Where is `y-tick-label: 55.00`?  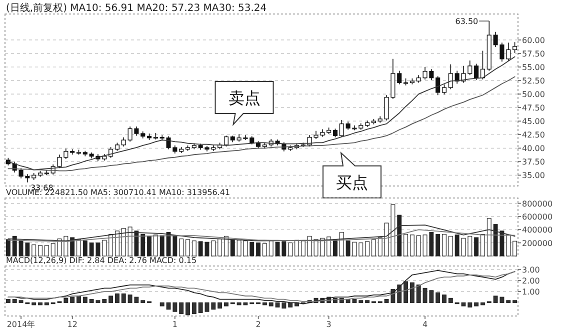
y-tick-label: 55.00 is located at coordinates (533, 67).